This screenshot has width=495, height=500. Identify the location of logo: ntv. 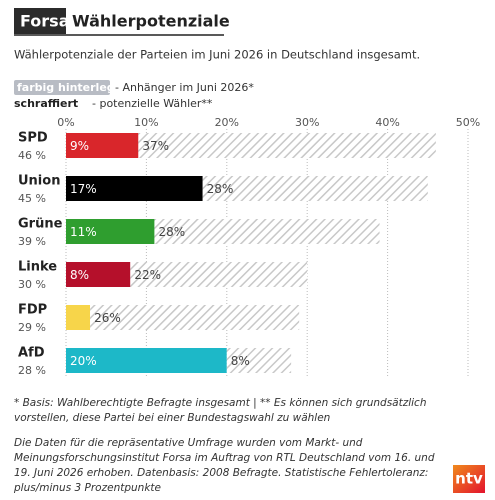
(469, 479).